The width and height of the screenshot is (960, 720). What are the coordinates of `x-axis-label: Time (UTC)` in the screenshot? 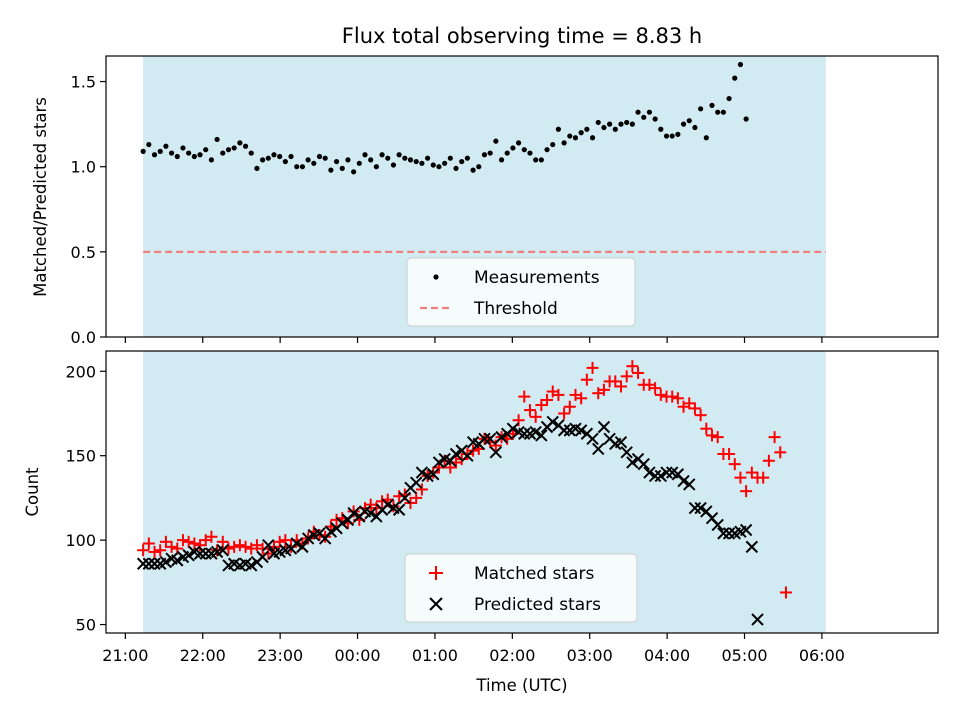 It's located at (521, 685).